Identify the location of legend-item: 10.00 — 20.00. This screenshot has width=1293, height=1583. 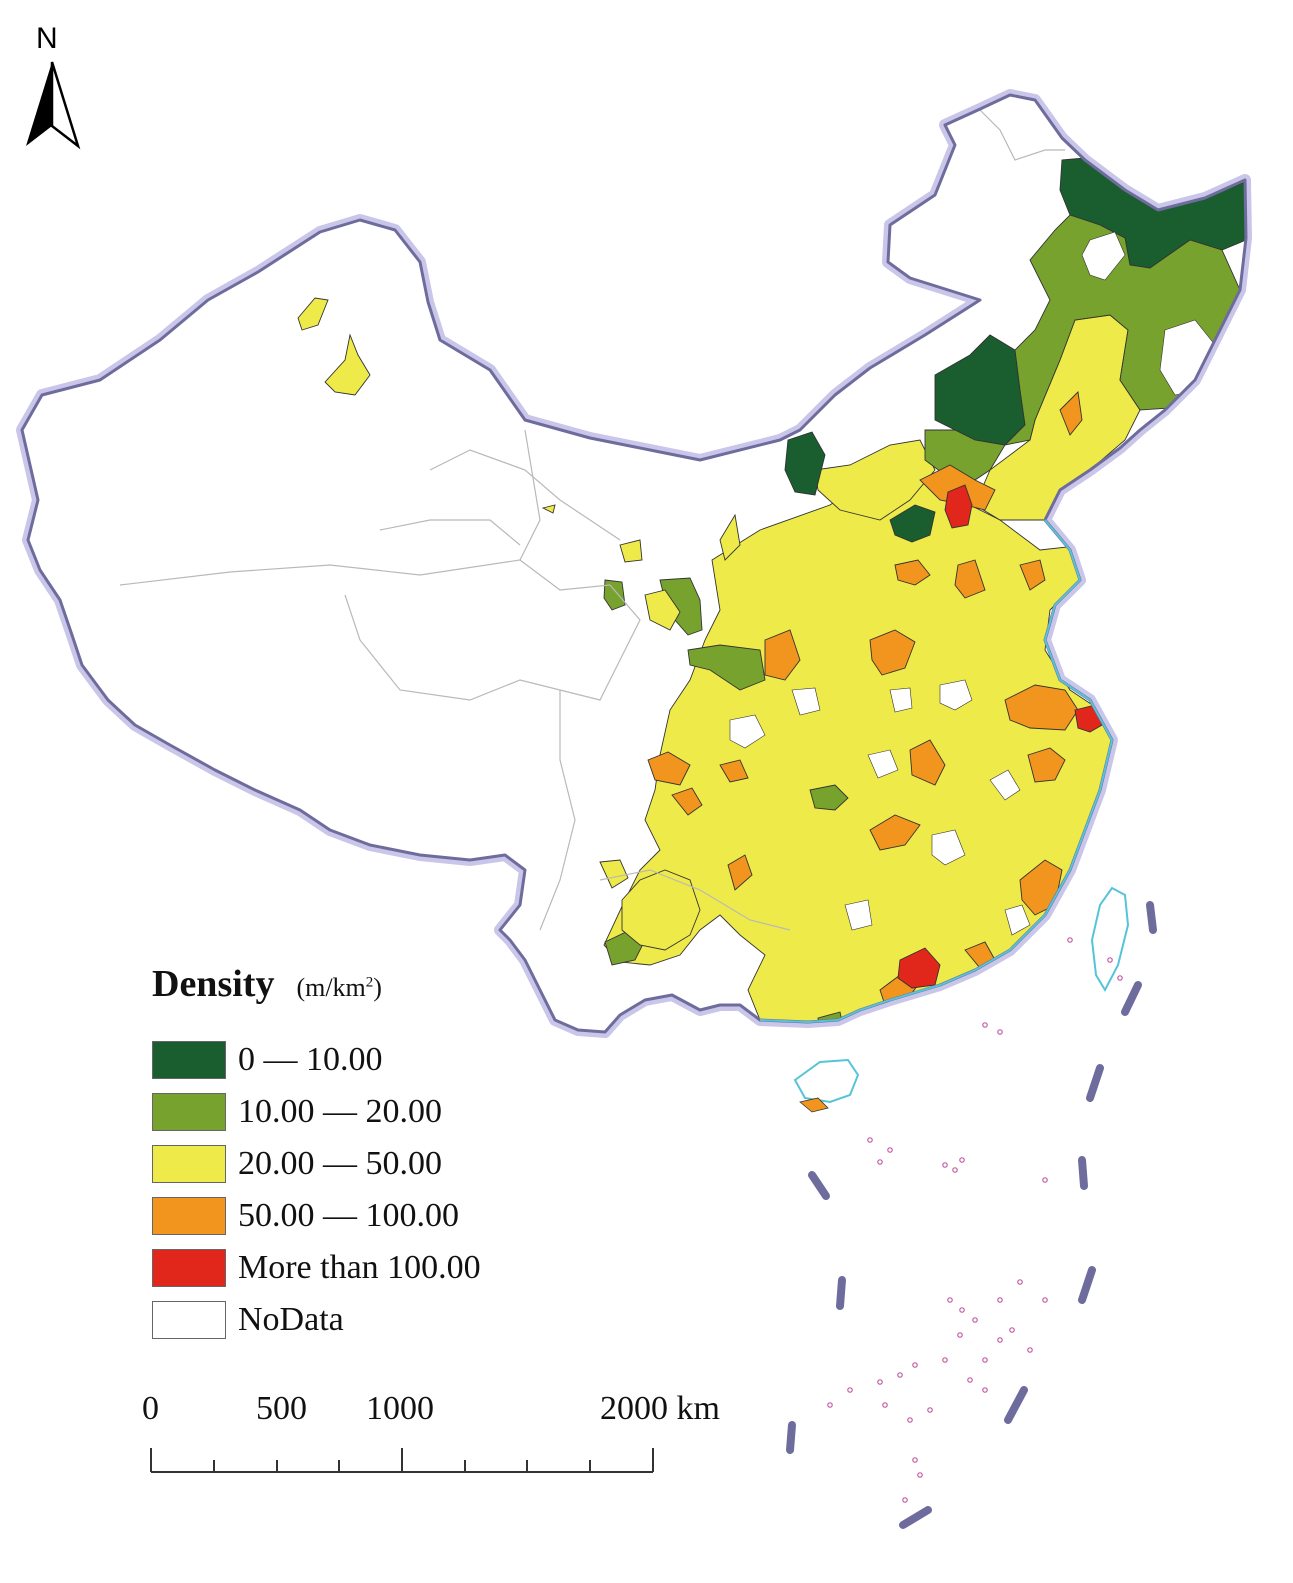
(316, 1112).